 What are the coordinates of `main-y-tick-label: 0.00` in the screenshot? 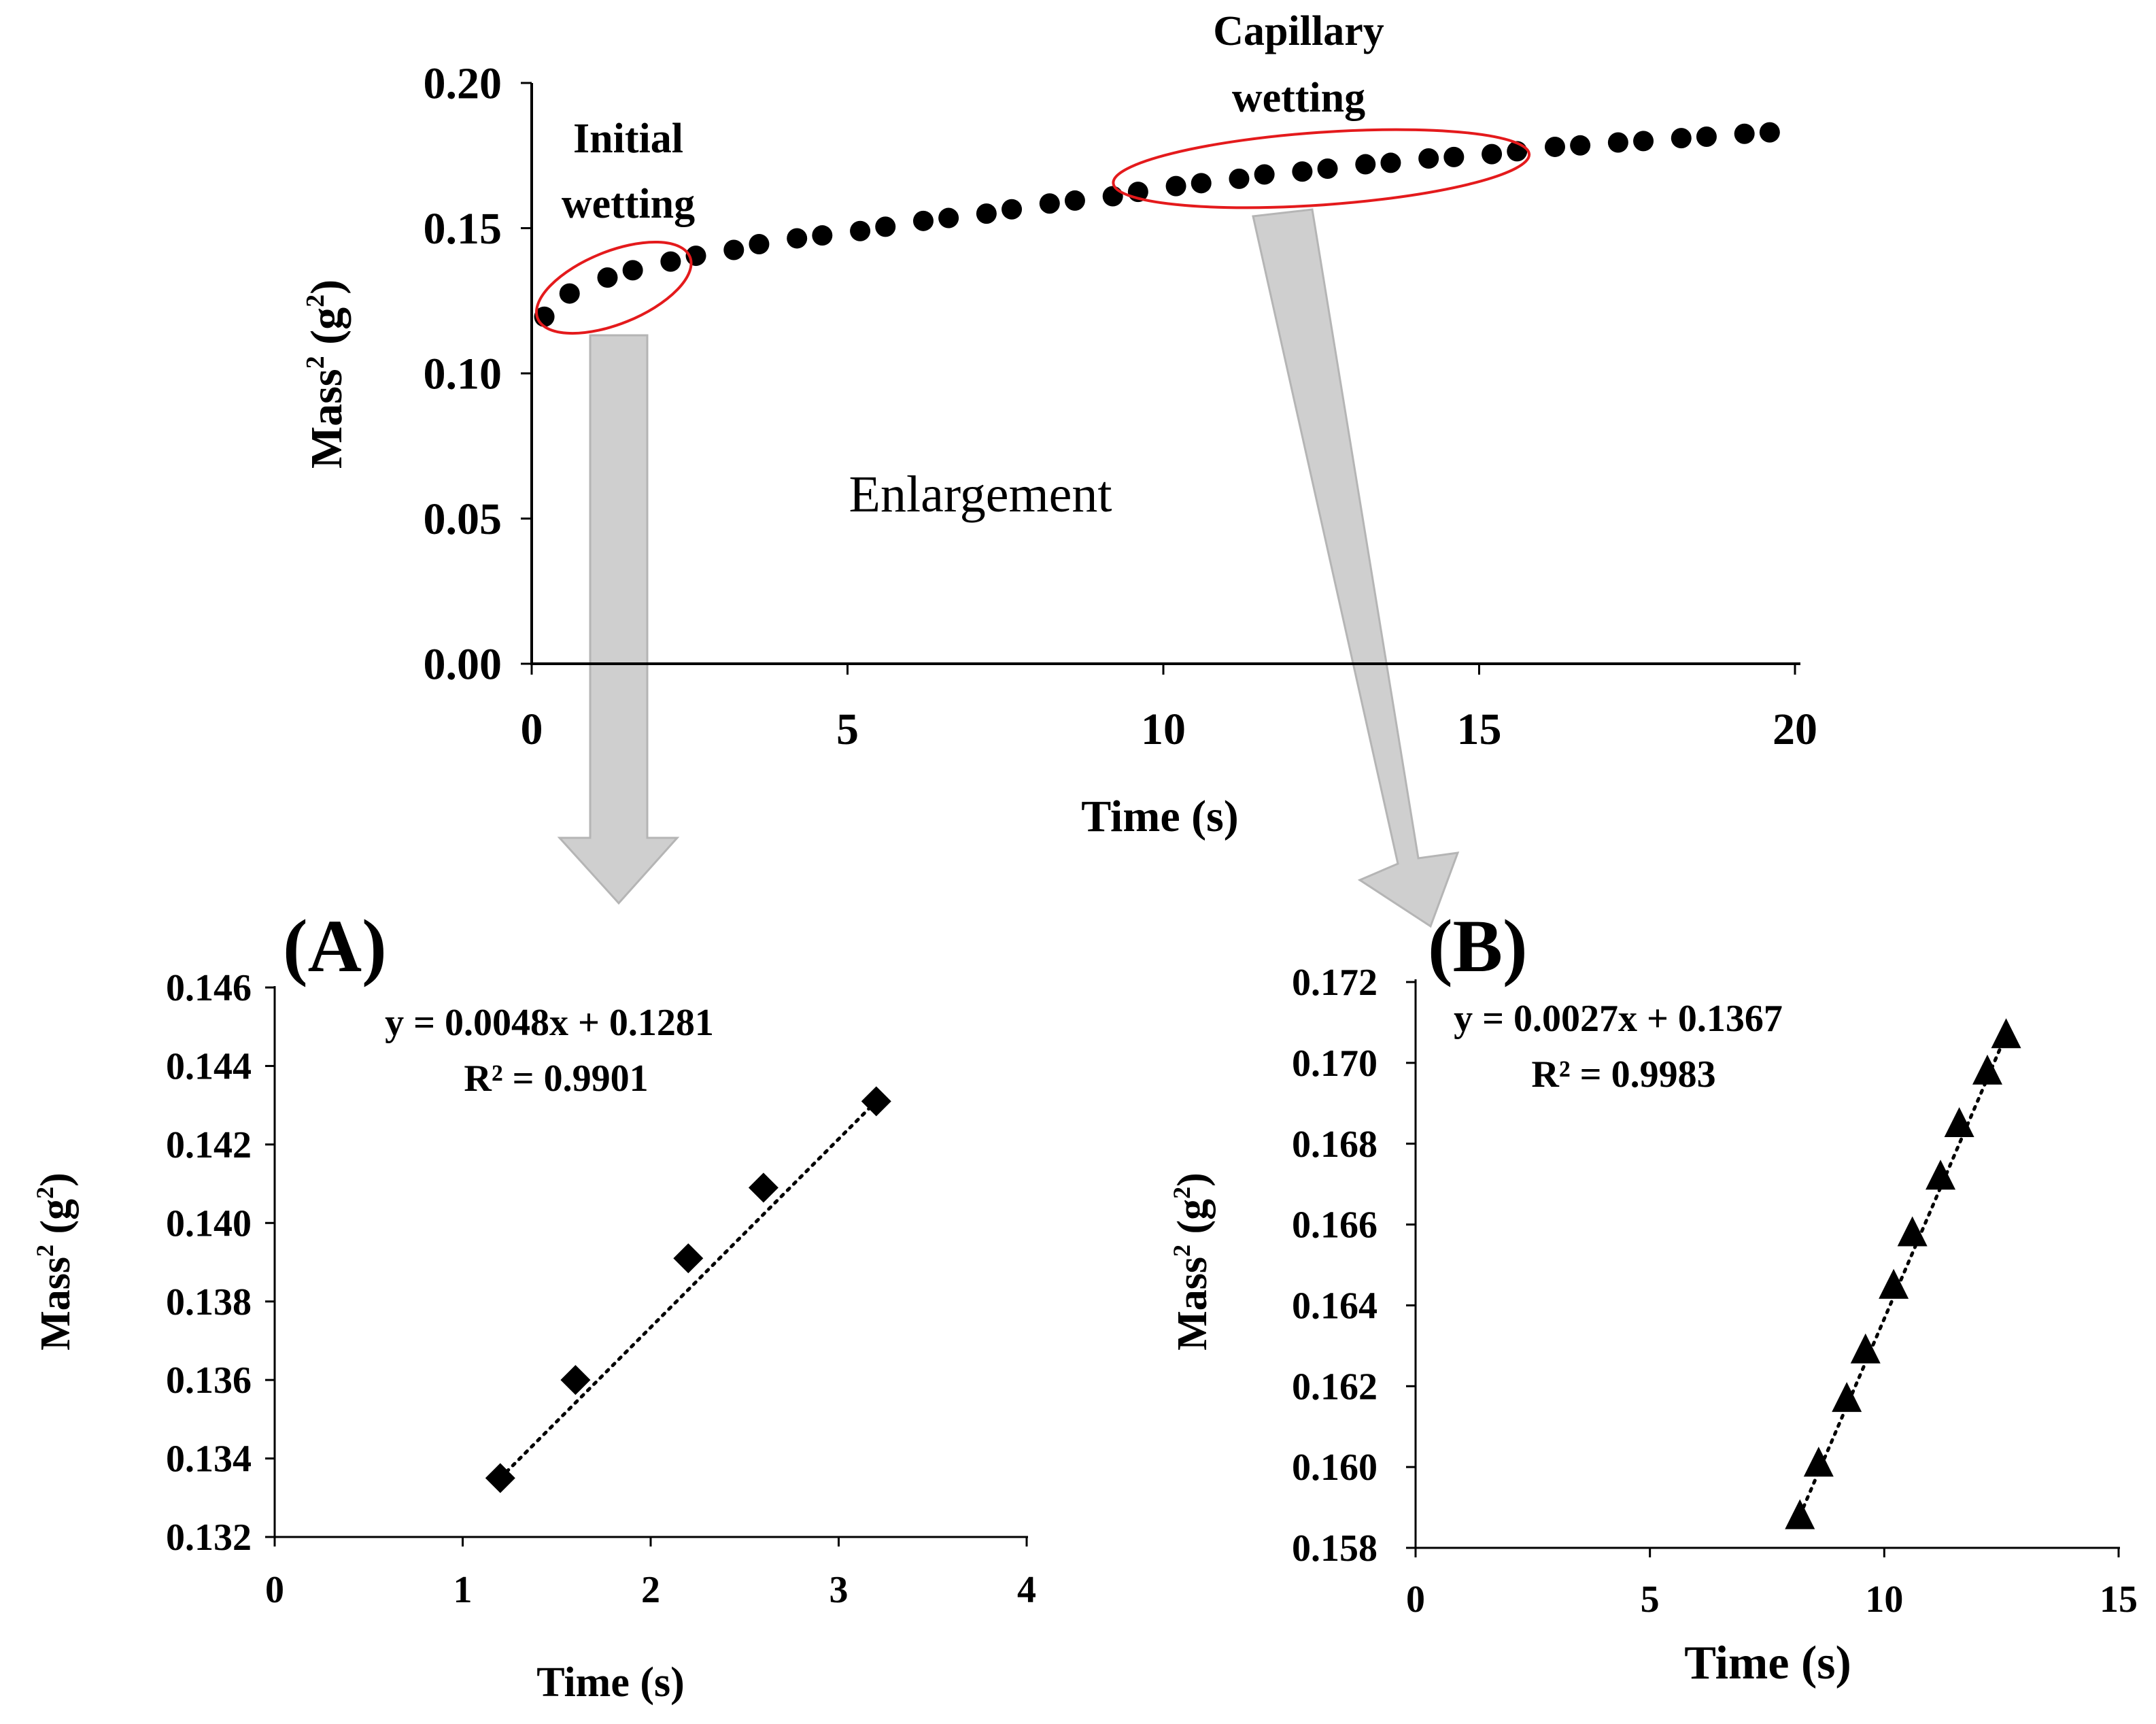 It's located at (463, 664).